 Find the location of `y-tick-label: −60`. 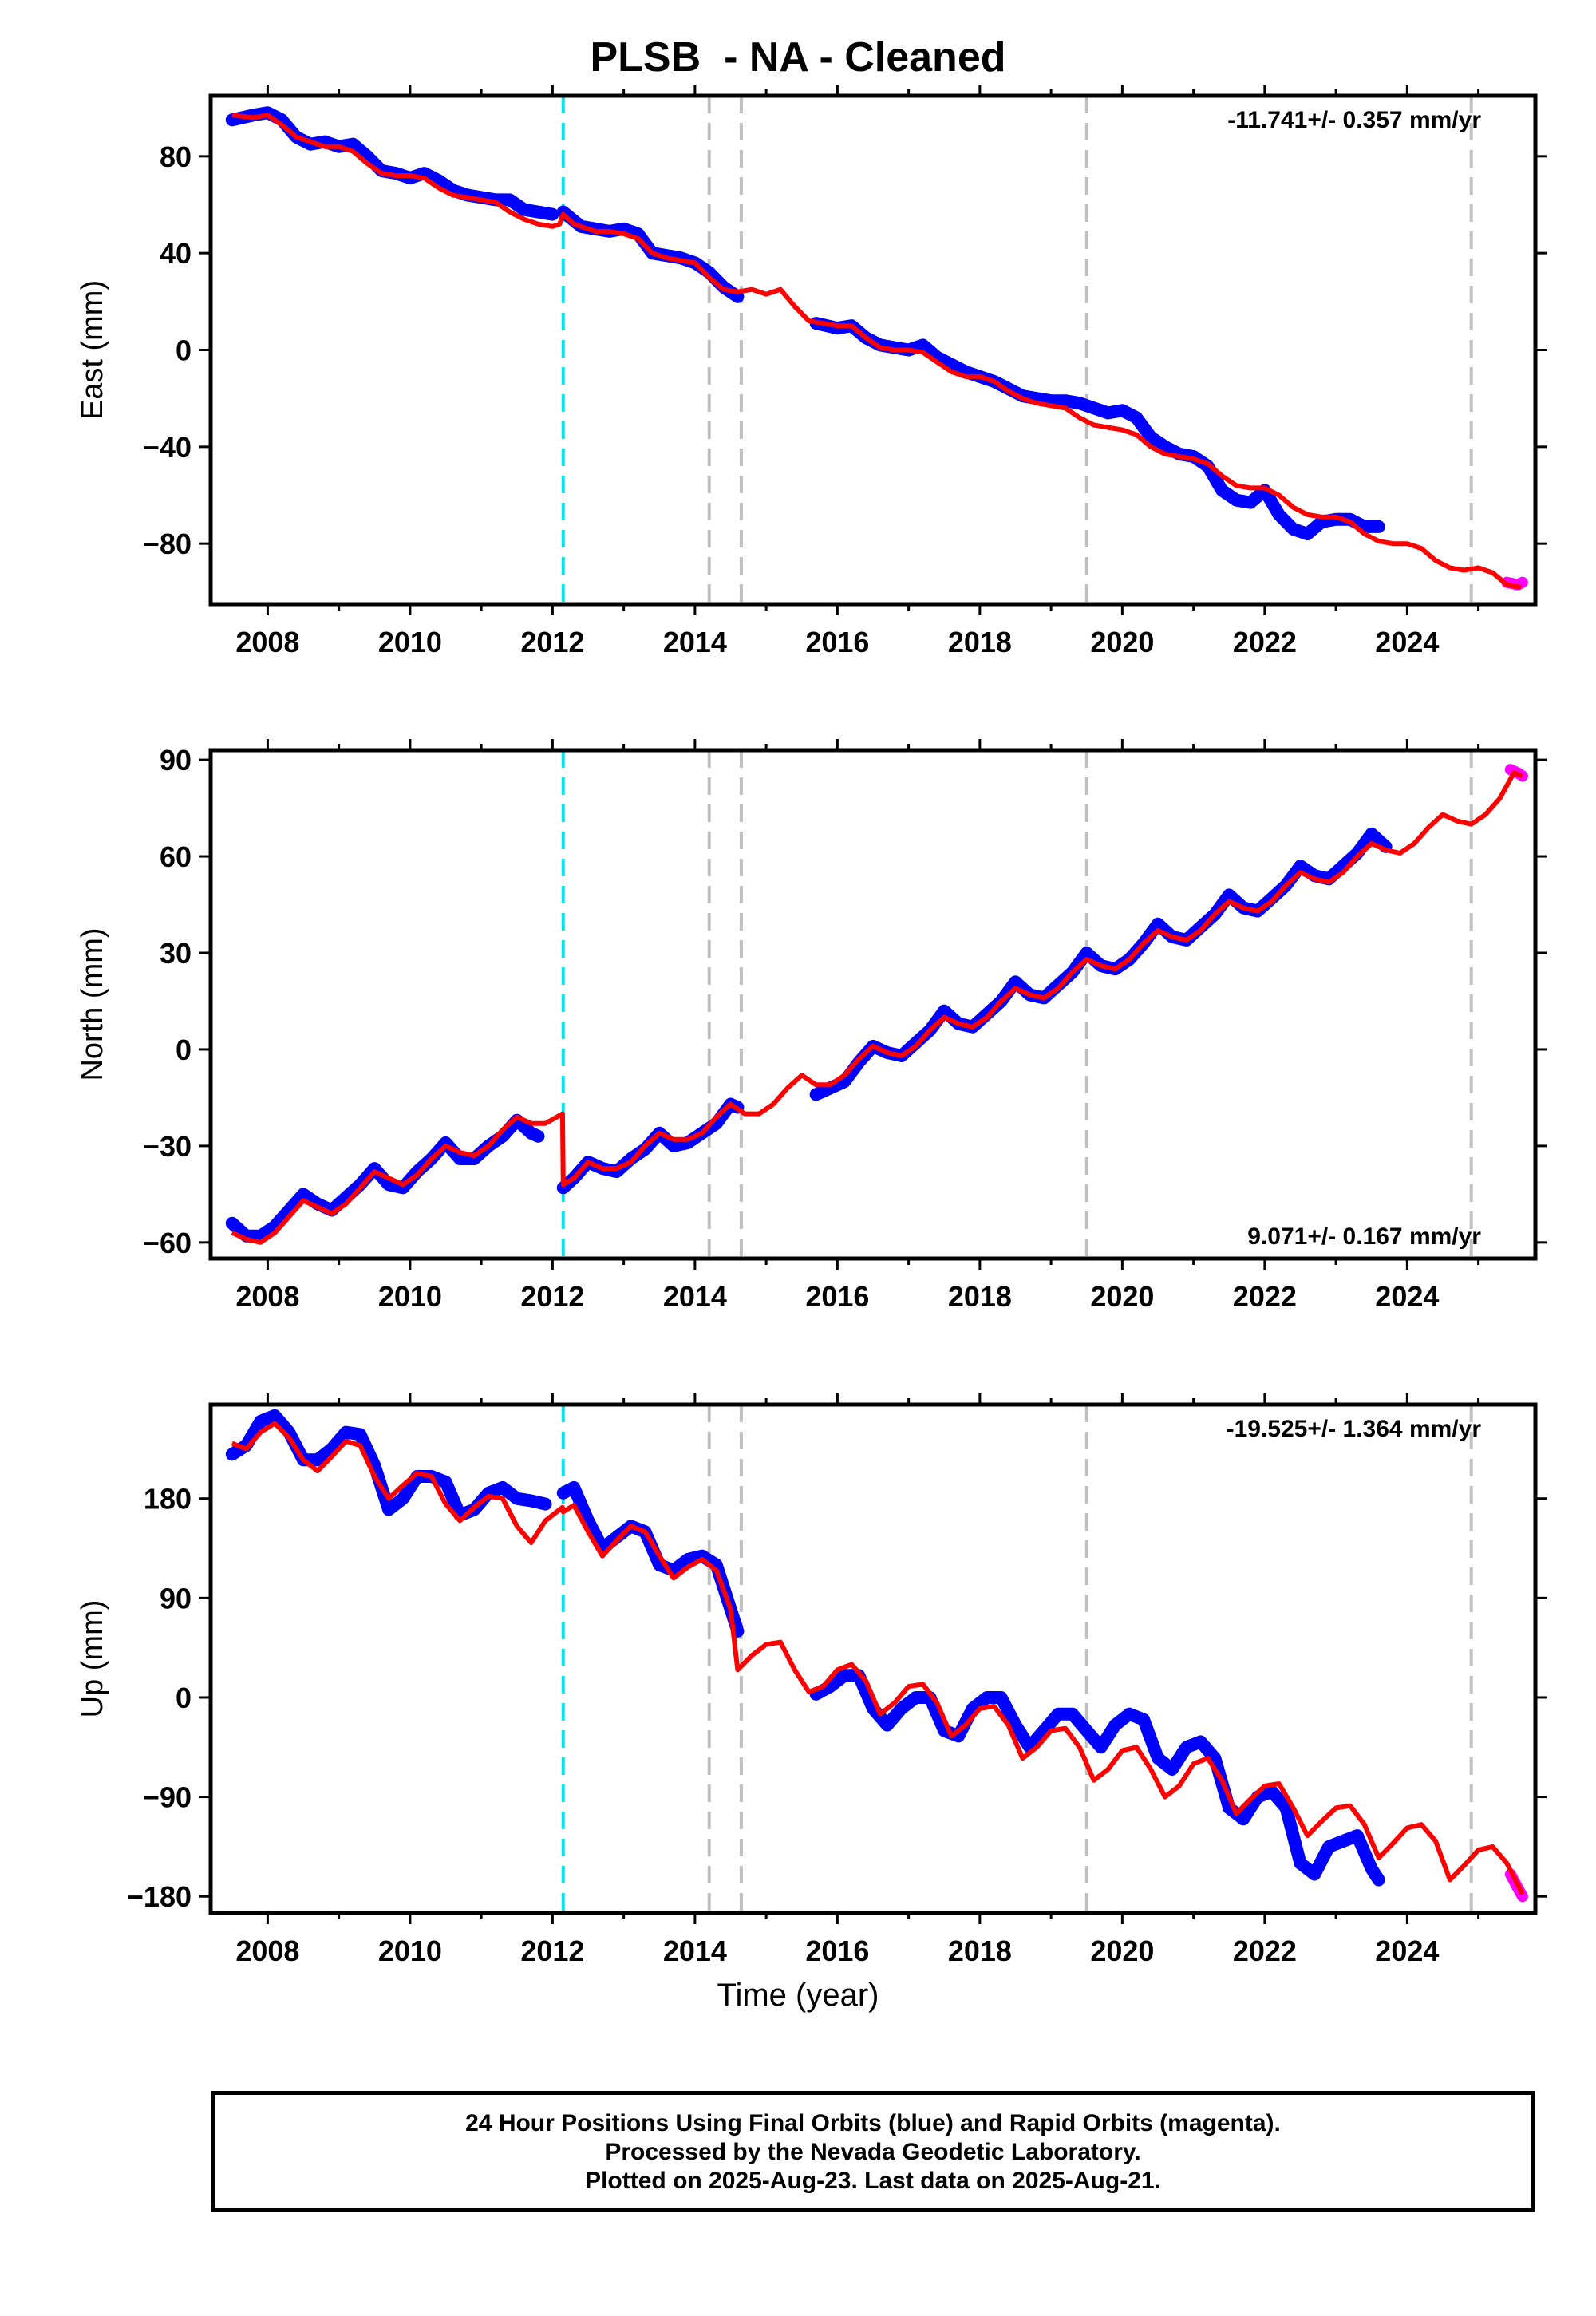

y-tick-label: −60 is located at coordinates (167, 1243).